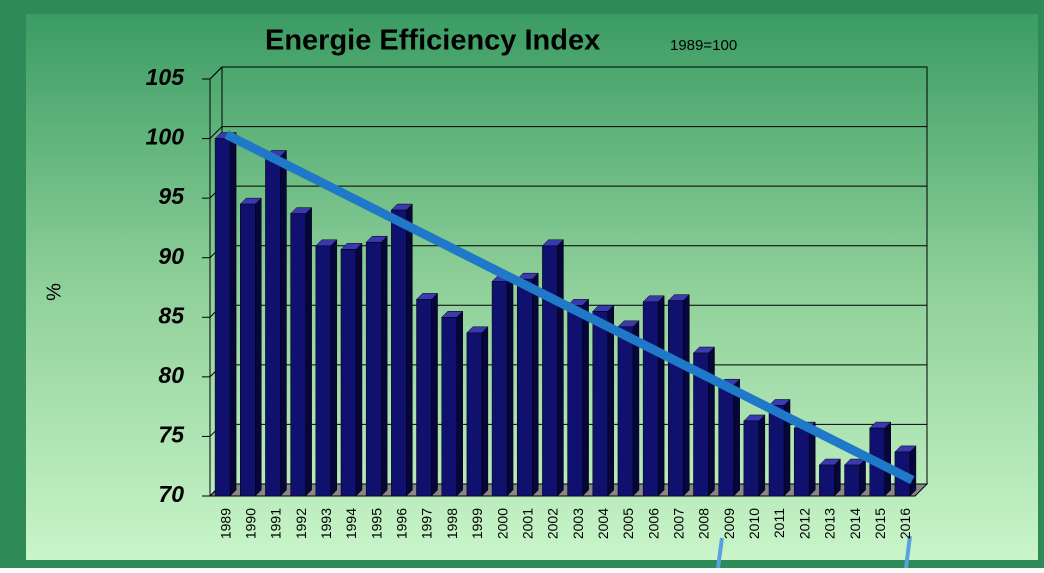 Image resolution: width=1044 pixels, height=573 pixels. What do you see at coordinates (171, 315) in the screenshot?
I see `y-tick-label: 85` at bounding box center [171, 315].